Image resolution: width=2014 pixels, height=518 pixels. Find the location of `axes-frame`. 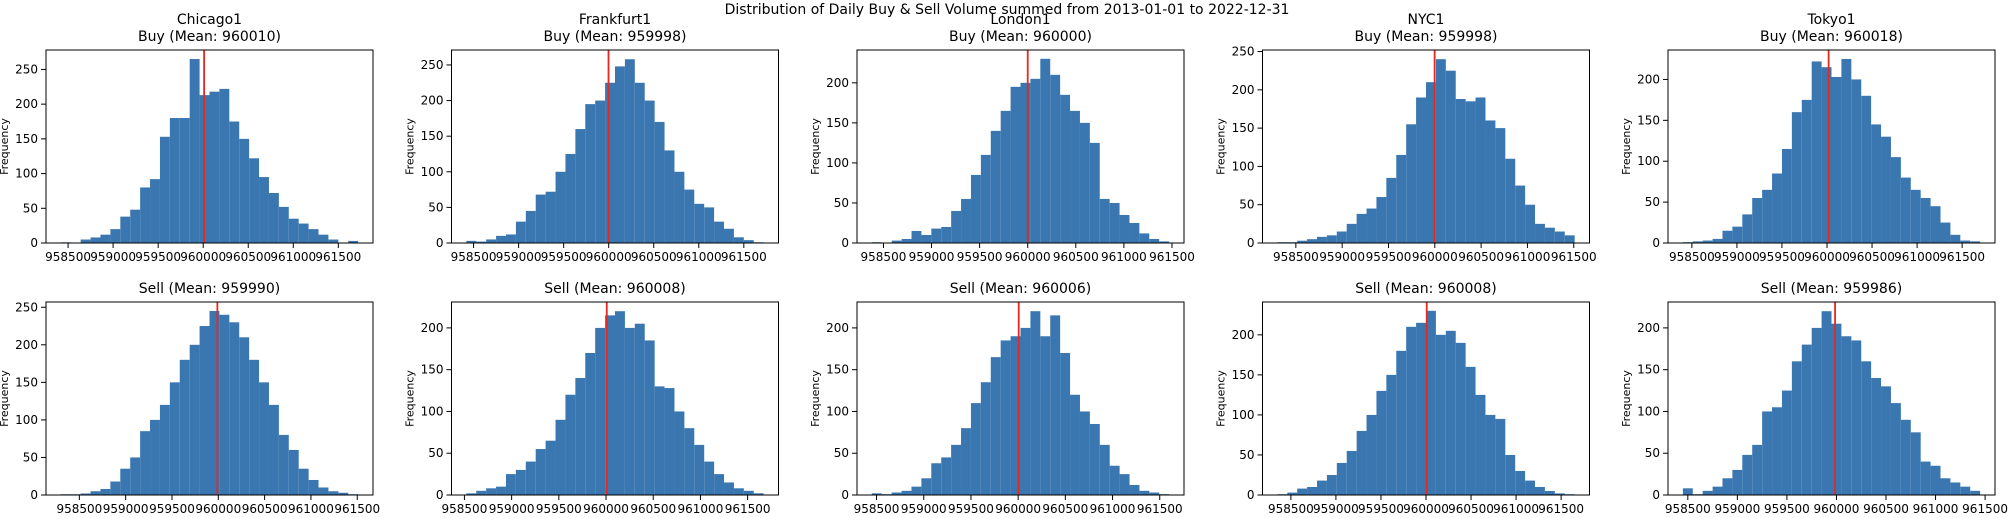

axes-frame is located at coordinates (209, 398).